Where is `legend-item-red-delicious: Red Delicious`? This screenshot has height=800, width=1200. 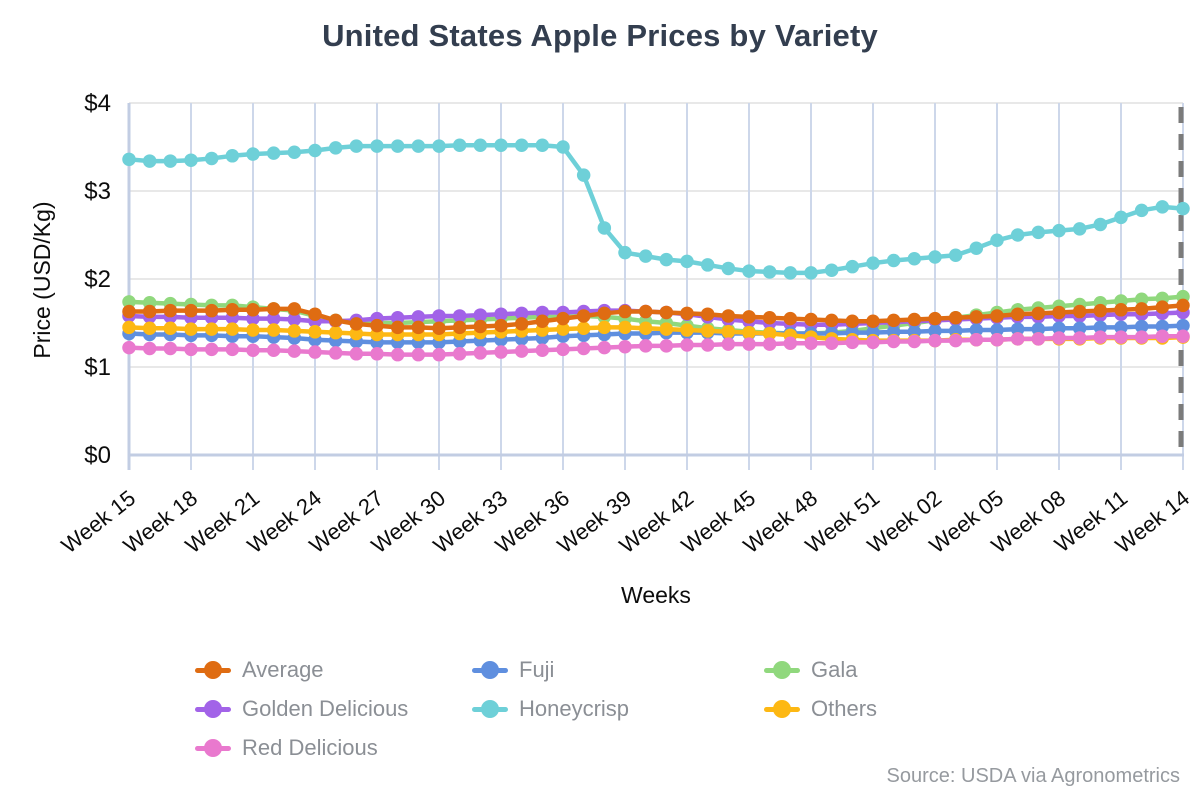 legend-item-red-delicious: Red Delicious is located at coordinates (333, 748).